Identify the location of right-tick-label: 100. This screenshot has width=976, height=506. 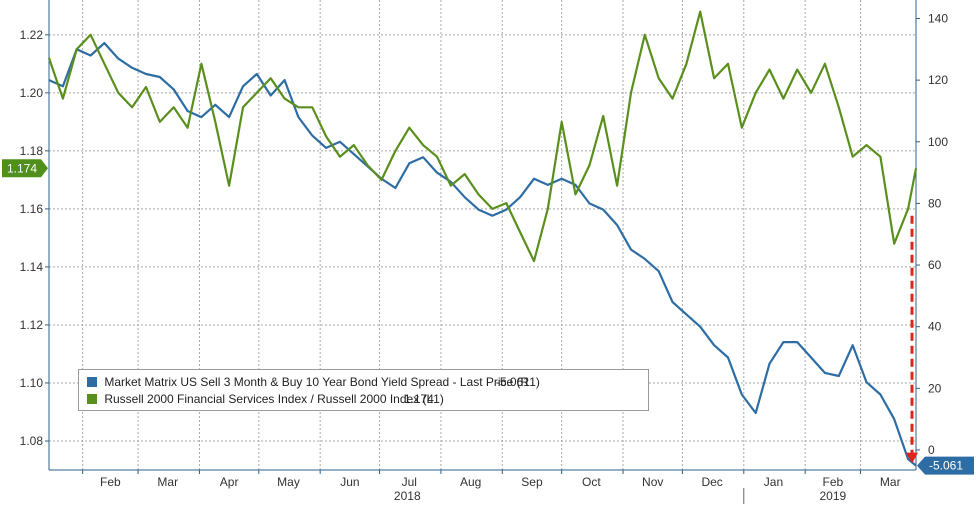
(938, 142).